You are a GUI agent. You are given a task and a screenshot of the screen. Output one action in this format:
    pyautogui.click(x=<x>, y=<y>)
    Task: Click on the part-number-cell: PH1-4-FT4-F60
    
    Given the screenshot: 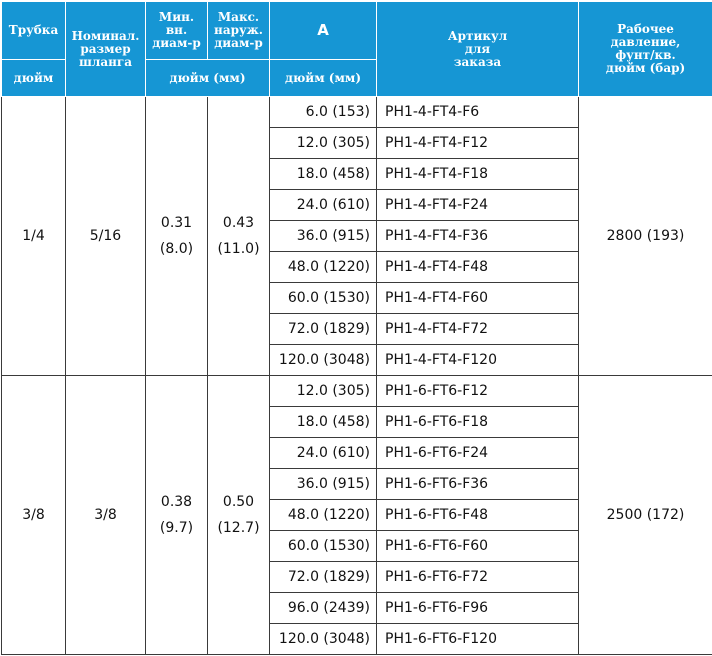 What is the action you would take?
    pyautogui.click(x=477, y=298)
    